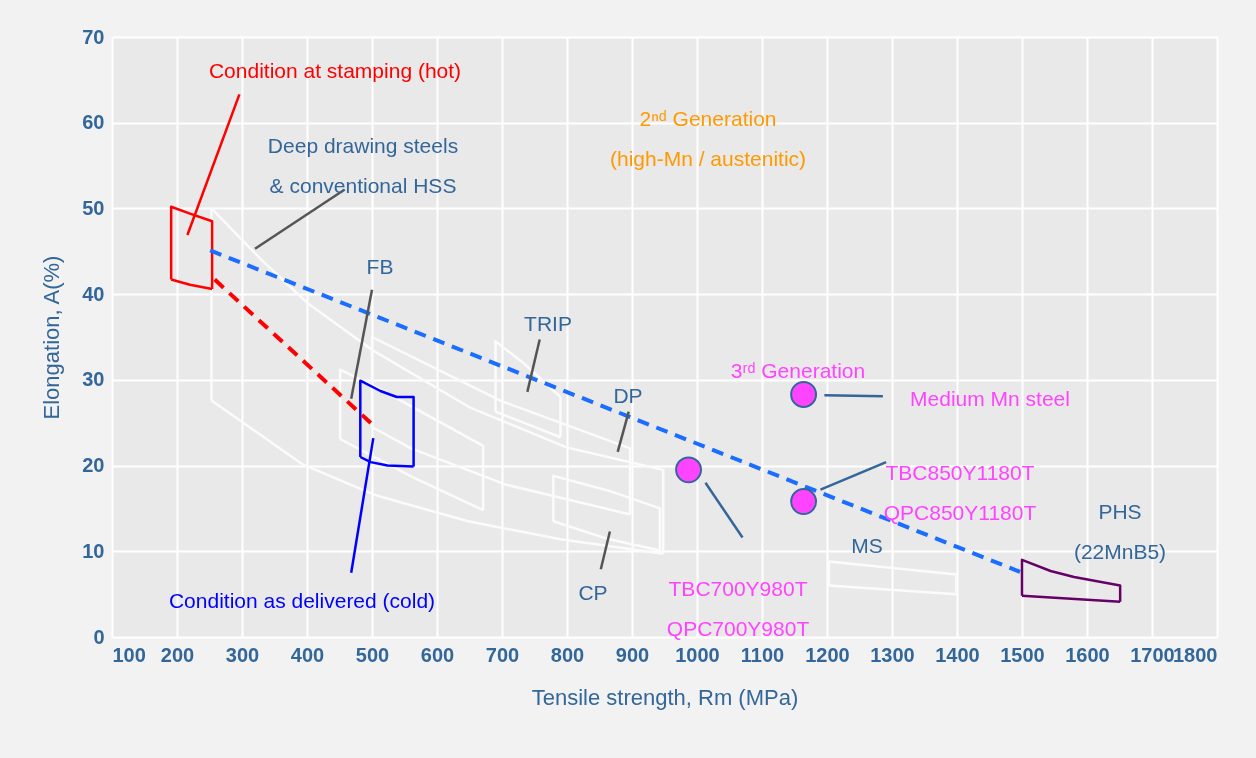 Image resolution: width=1256 pixels, height=758 pixels. Describe the element at coordinates (957, 654) in the screenshot. I see `x-tick-label: 1400` at that location.